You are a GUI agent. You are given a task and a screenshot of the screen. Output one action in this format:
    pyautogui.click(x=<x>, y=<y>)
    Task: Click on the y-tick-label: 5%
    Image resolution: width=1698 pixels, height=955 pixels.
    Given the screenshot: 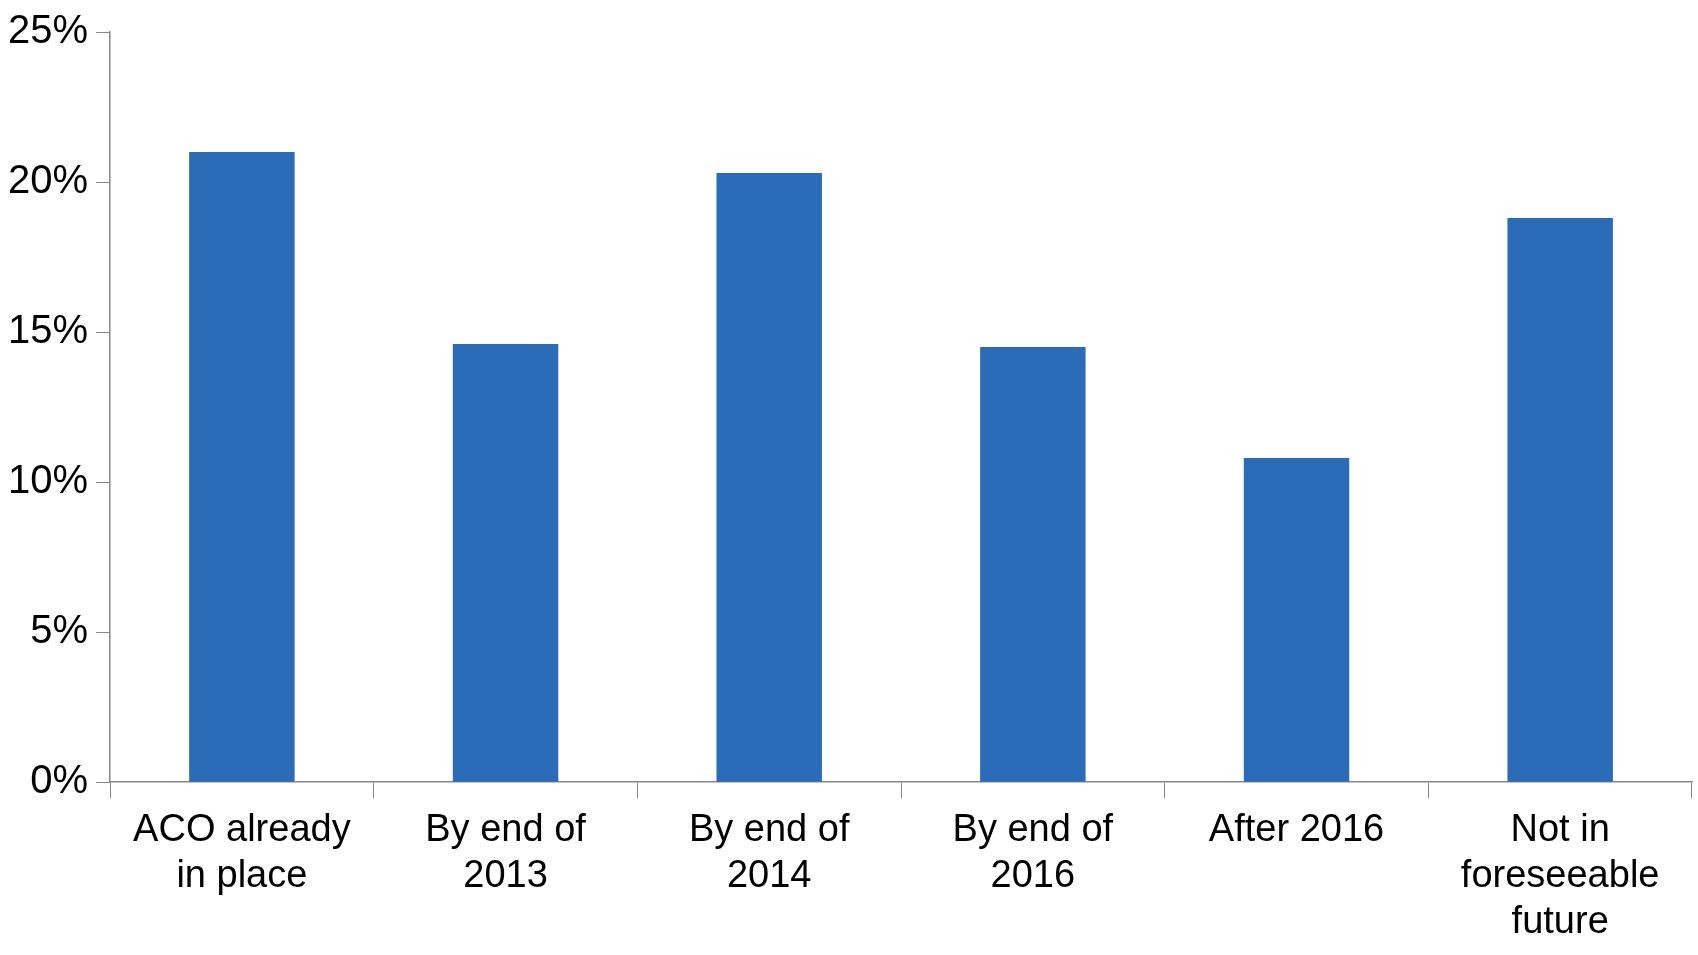 What is the action you would take?
    pyautogui.click(x=59, y=629)
    